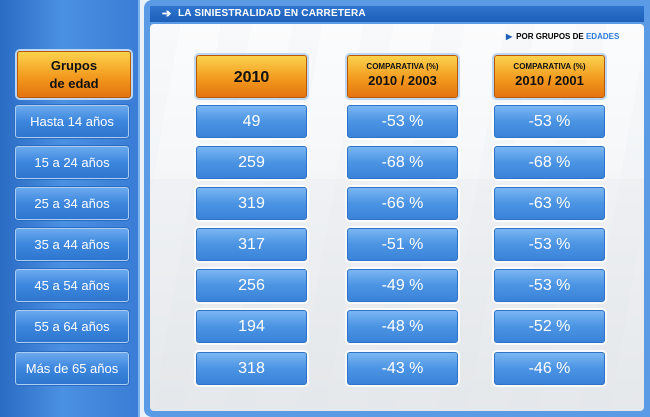 Image resolution: width=650 pixels, height=417 pixels. I want to click on subtitle-accent: EDADES, so click(602, 36).